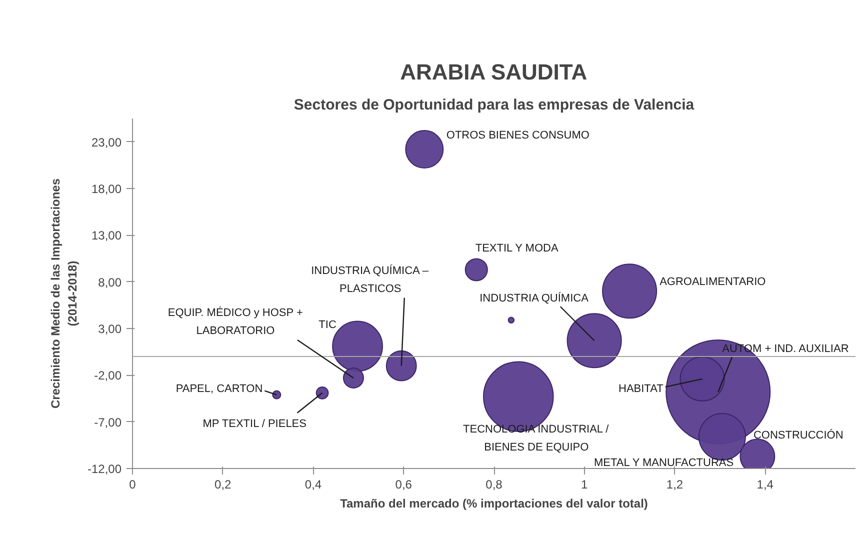  I want to click on x-tick-label: 1,4, so click(765, 485).